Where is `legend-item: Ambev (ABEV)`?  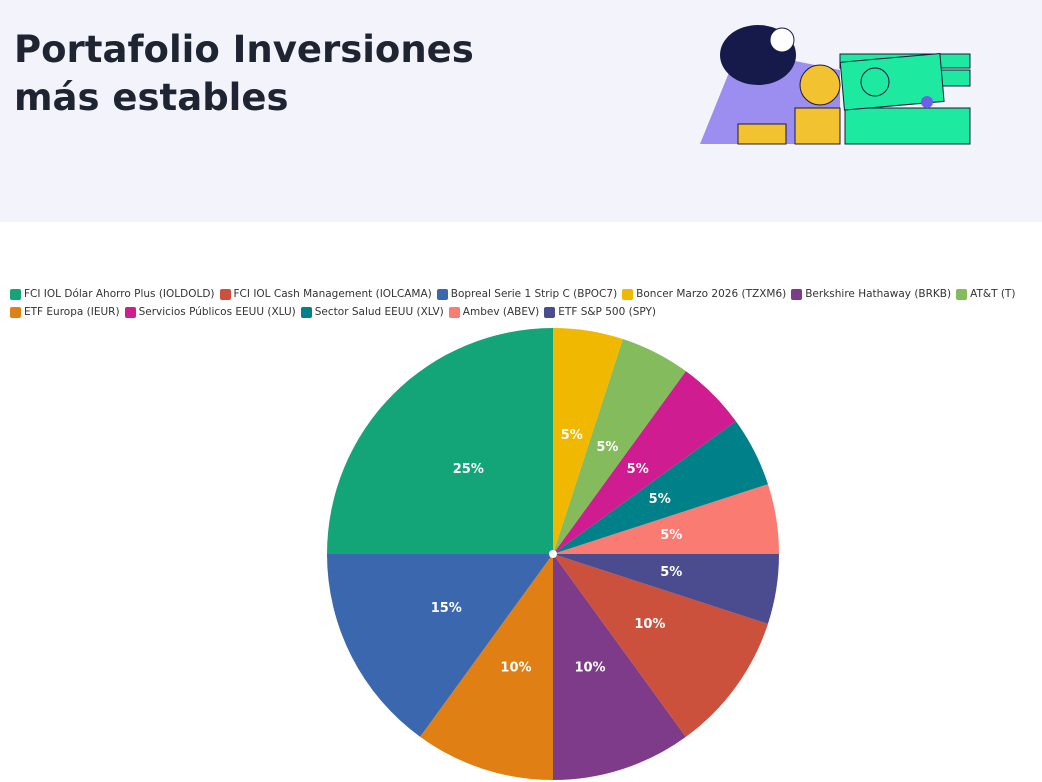 legend-item: Ambev (ABEV) is located at coordinates (494, 312).